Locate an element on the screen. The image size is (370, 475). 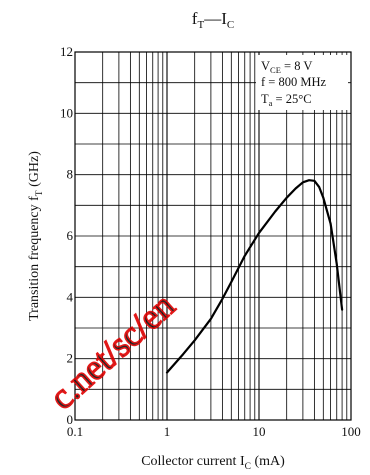
y-tick-label: 12 is located at coordinates (66, 51).